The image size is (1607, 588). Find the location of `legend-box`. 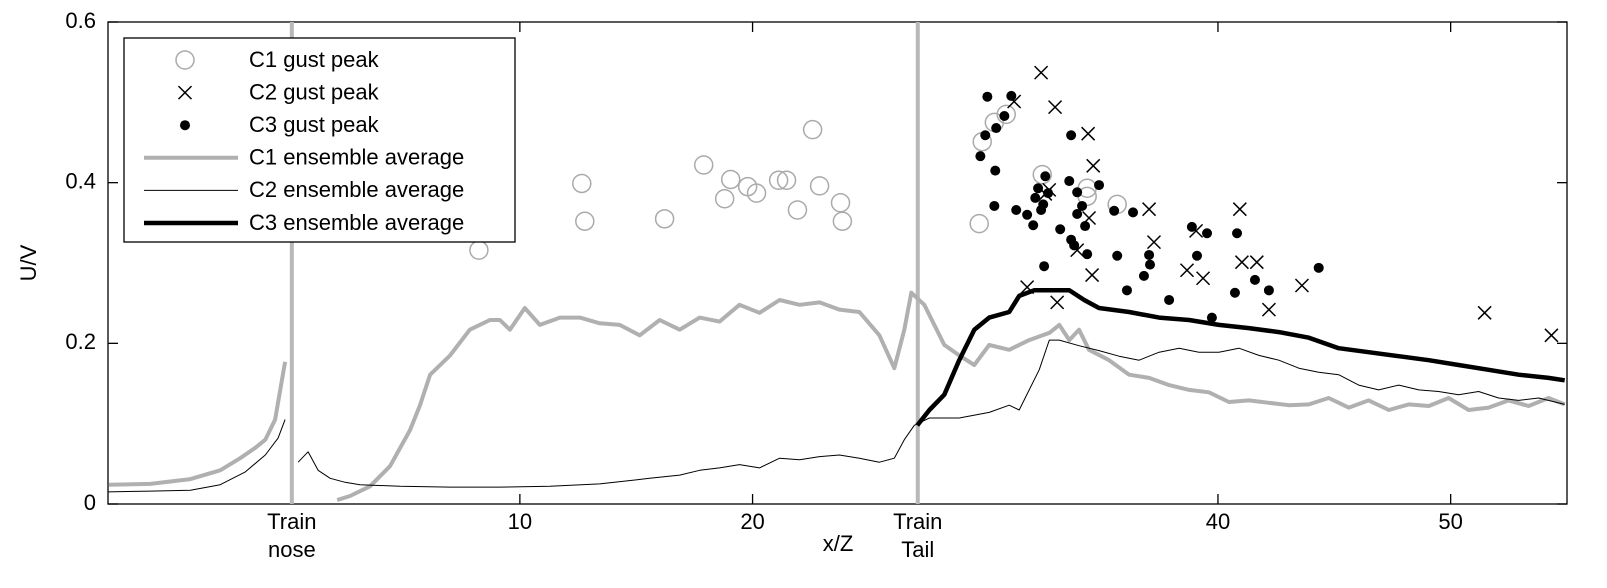

legend-box is located at coordinates (319, 140).